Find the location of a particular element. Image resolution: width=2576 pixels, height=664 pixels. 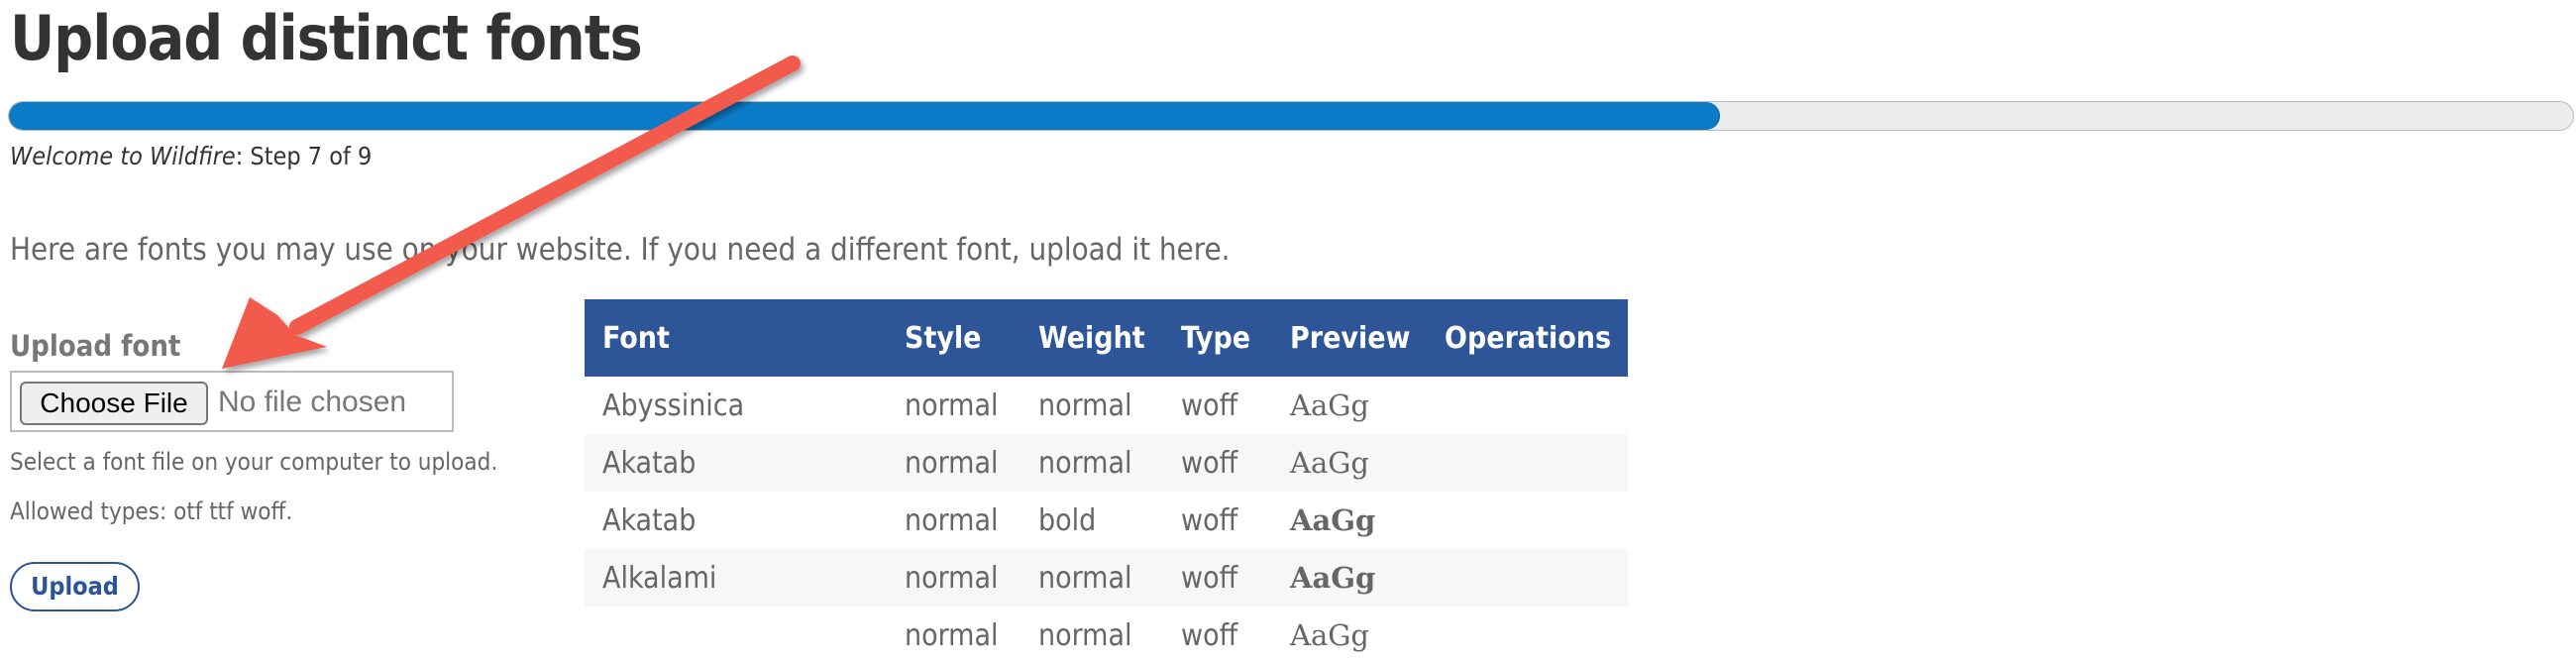

table-row: Alkalami normal normal woff AaGg is located at coordinates (1107, 578).